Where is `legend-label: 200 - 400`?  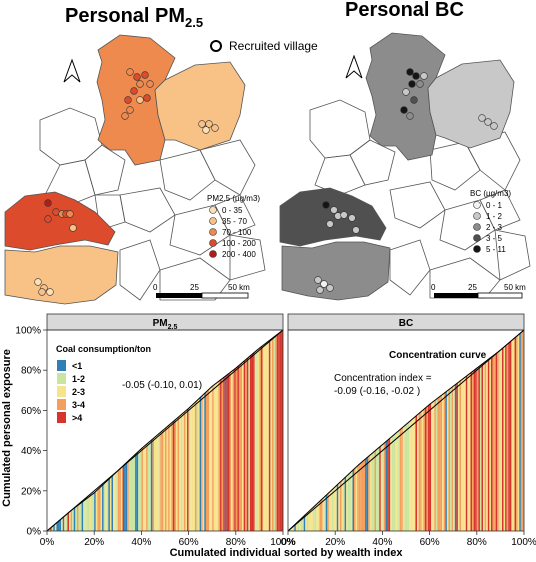 legend-label: 200 - 400 is located at coordinates (239, 254).